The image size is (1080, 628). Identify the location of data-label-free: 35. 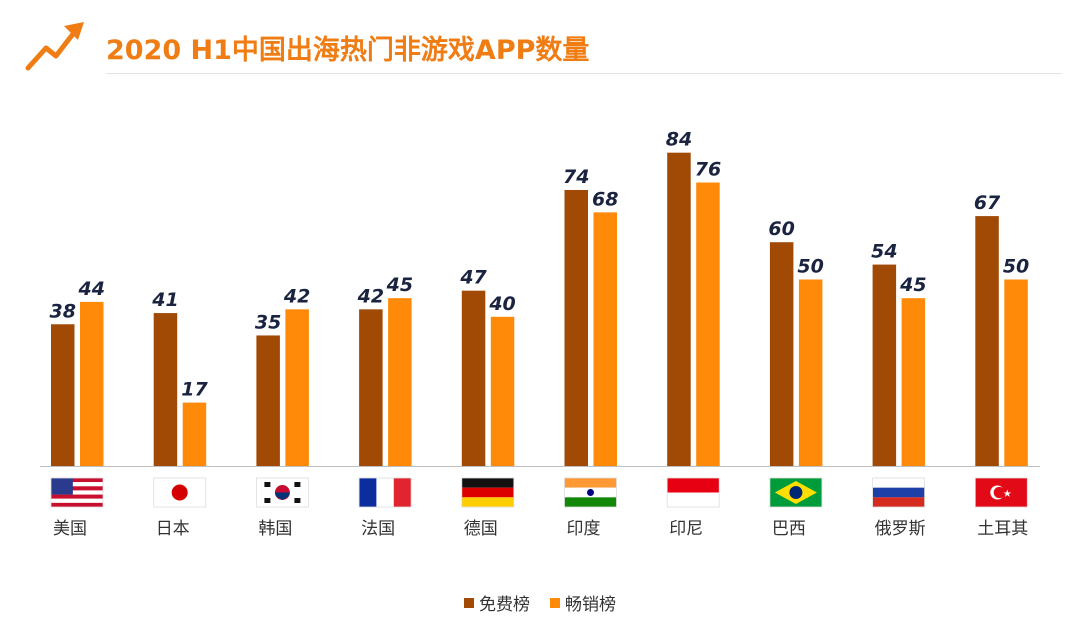
(268, 322).